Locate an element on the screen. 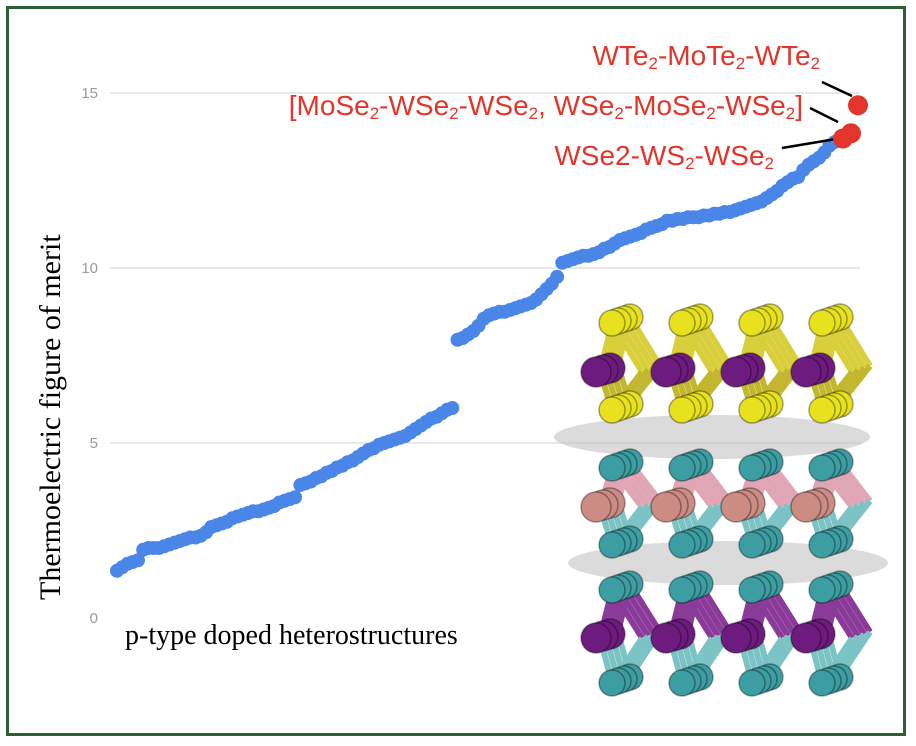 The image size is (916, 746). annotation-leader-lines is located at coordinates (817, 115).